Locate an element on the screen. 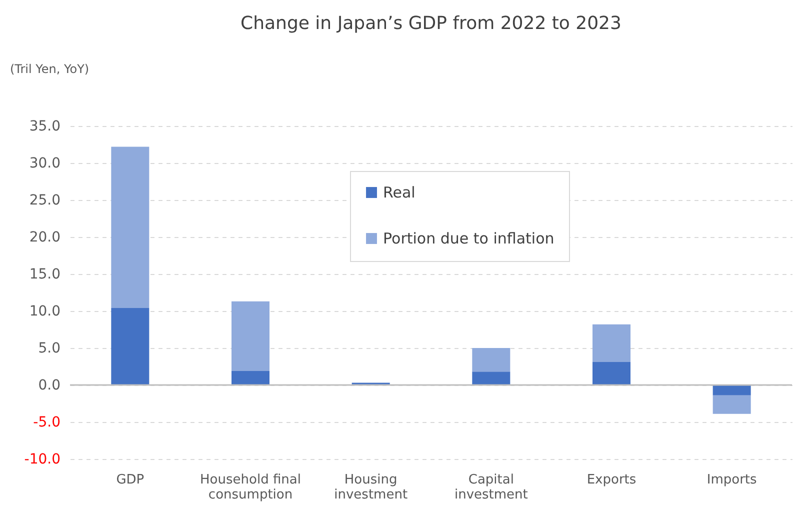 The width and height of the screenshot is (803, 506). legend-label: Real is located at coordinates (399, 193).